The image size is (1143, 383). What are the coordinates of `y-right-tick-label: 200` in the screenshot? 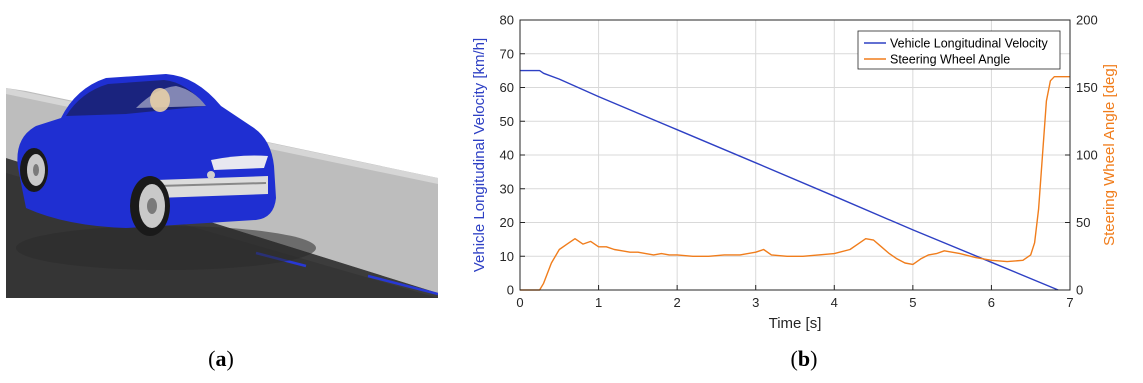 It's located at (1087, 20).